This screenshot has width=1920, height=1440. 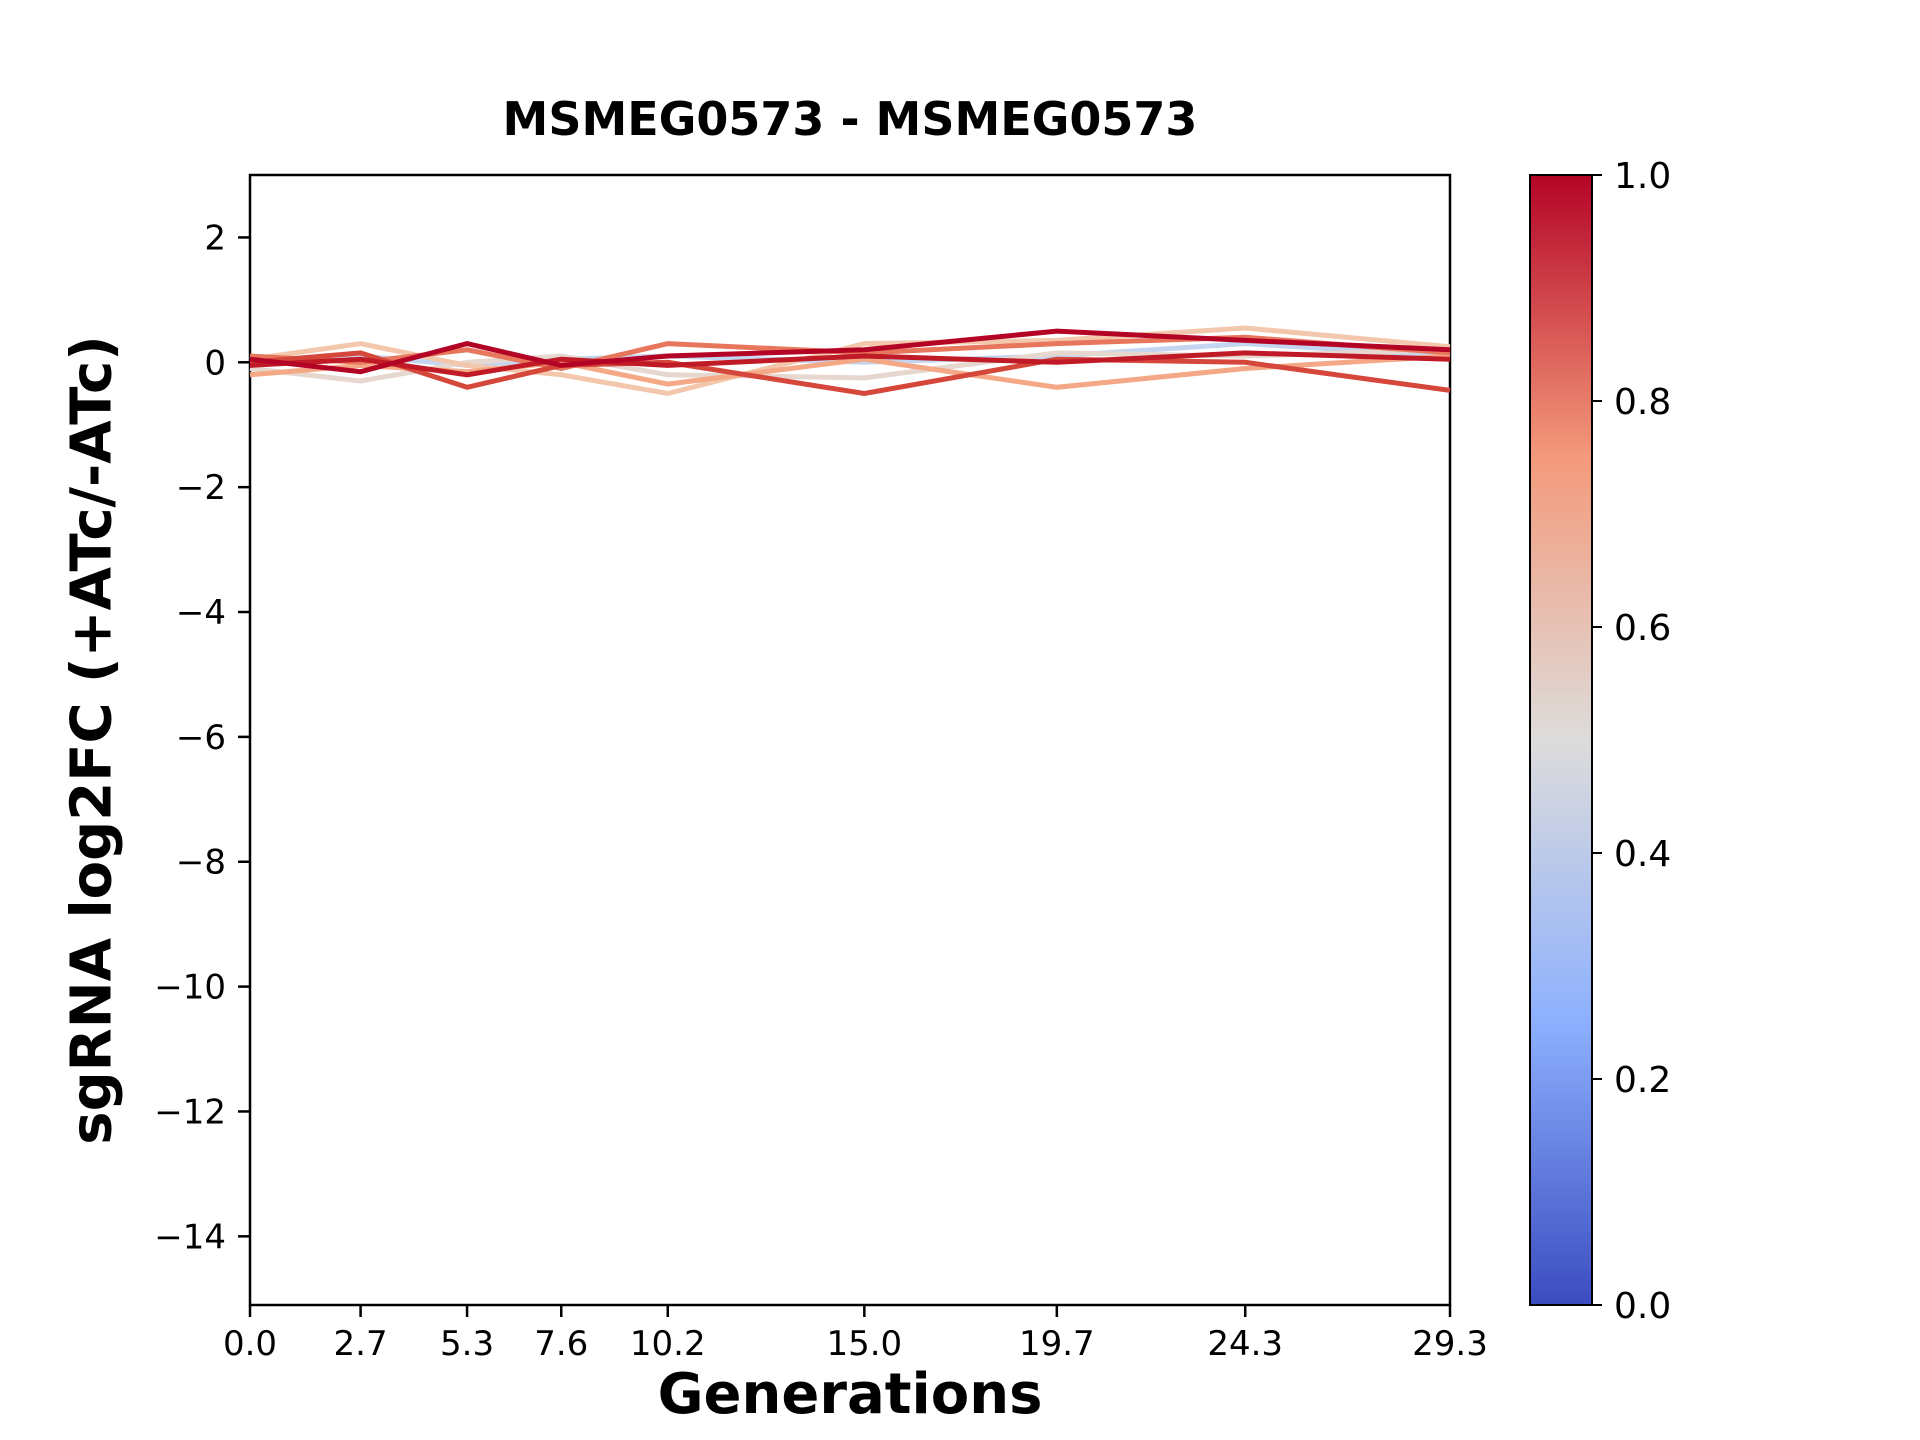 What do you see at coordinates (201, 613) in the screenshot?
I see `y-tick-label: −4` at bounding box center [201, 613].